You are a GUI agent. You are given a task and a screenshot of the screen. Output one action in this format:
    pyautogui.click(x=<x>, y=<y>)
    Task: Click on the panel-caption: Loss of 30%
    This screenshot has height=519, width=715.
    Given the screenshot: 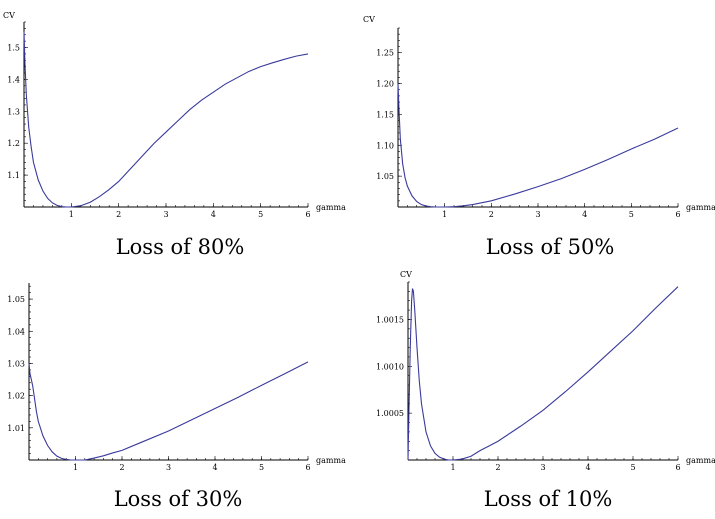 What is the action you would take?
    pyautogui.click(x=178, y=499)
    